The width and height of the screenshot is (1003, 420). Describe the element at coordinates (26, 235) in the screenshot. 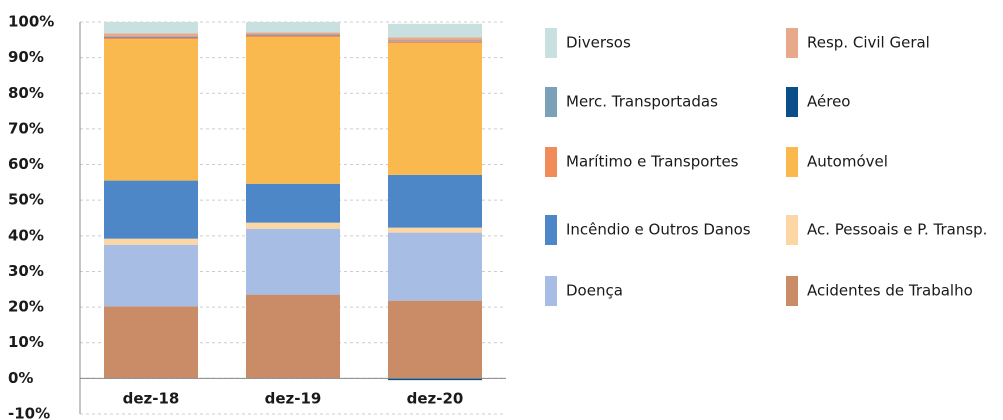

I see `y-tick-label: 40%` at that location.